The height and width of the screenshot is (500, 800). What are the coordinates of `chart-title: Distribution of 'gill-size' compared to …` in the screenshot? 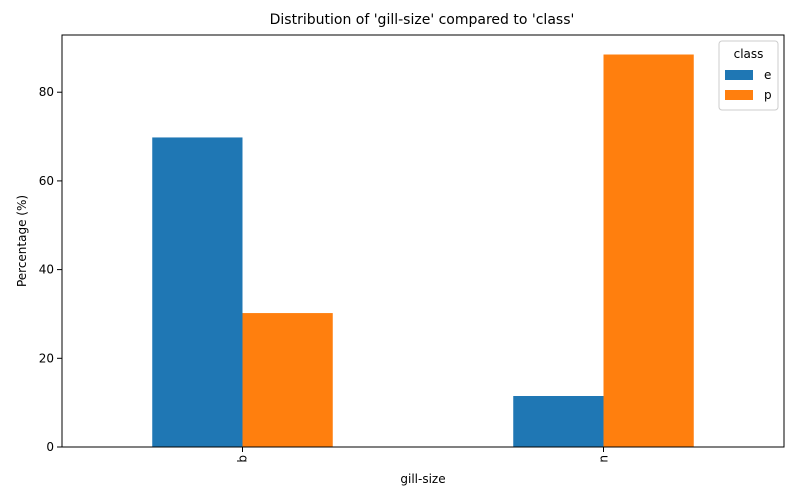 It's located at (422, 20).